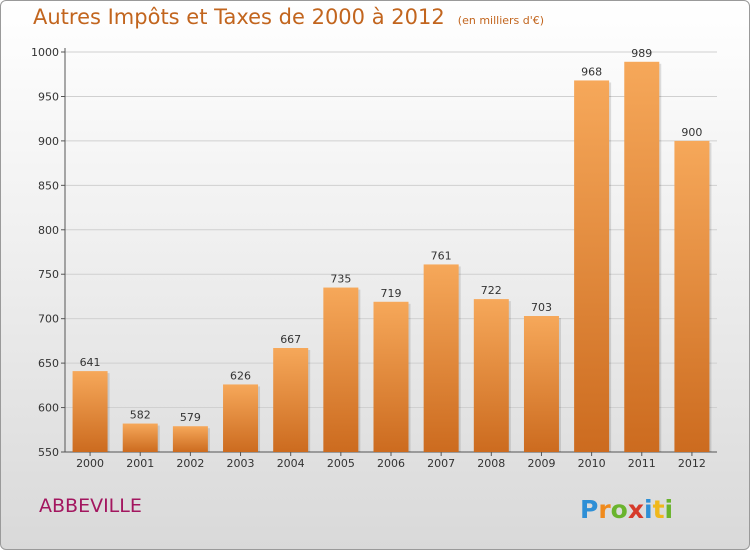 The image size is (750, 550). Describe the element at coordinates (541, 463) in the screenshot. I see `x-tick-label: 2009` at that location.